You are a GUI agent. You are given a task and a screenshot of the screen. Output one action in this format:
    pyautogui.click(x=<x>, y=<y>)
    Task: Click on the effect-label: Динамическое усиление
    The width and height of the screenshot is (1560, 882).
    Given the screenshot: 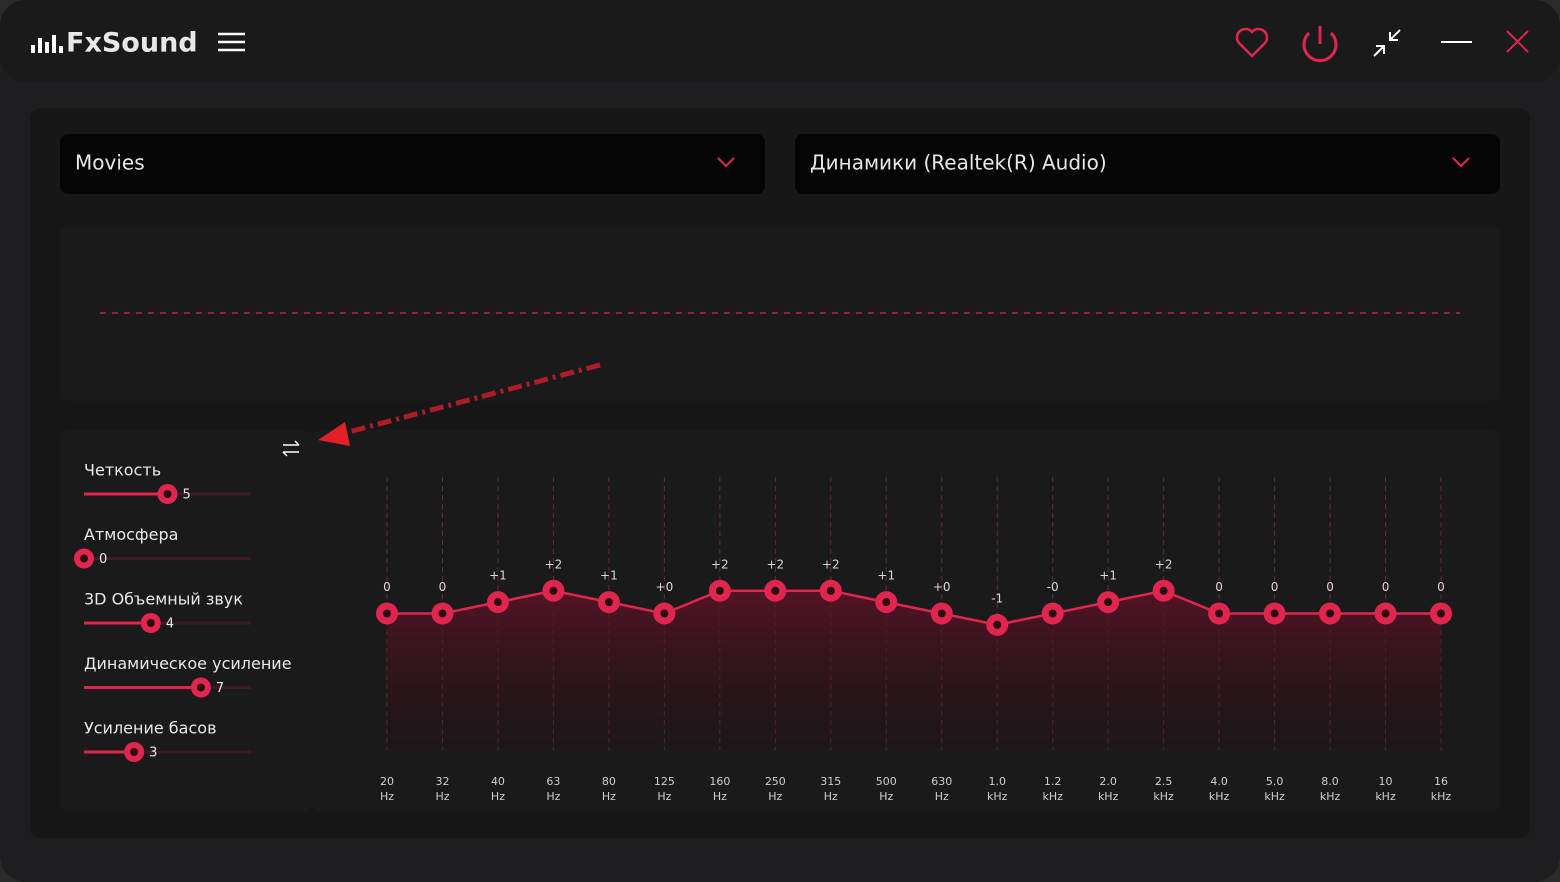 What is the action you would take?
    pyautogui.click(x=188, y=663)
    